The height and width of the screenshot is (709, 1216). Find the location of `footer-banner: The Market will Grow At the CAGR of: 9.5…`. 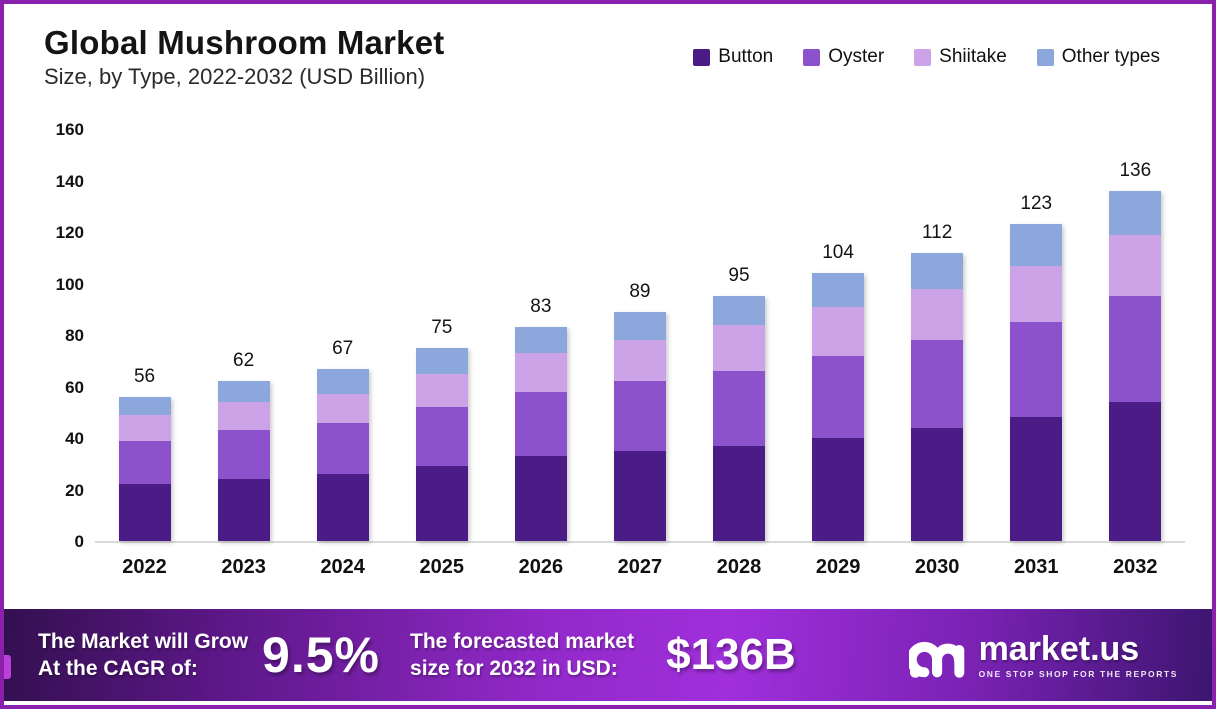

footer-banner: The Market will Grow At the CAGR of: 9.5… is located at coordinates (608, 655).